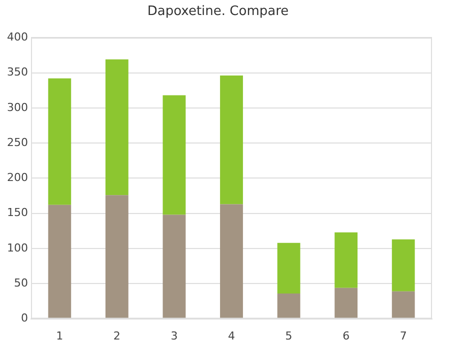 This screenshot has width=450, height=350. I want to click on y-tick-label: 400, so click(17, 37).